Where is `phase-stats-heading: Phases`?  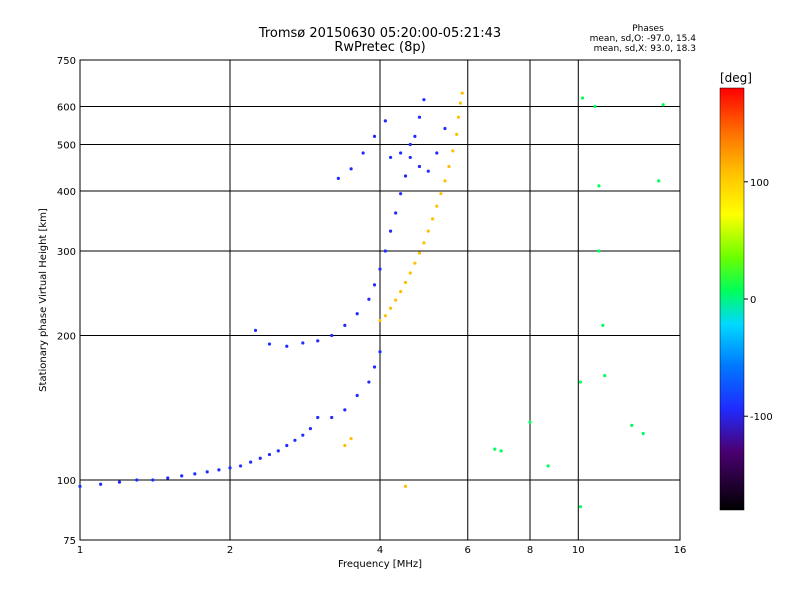 phase-stats-heading: Phases is located at coordinates (648, 29).